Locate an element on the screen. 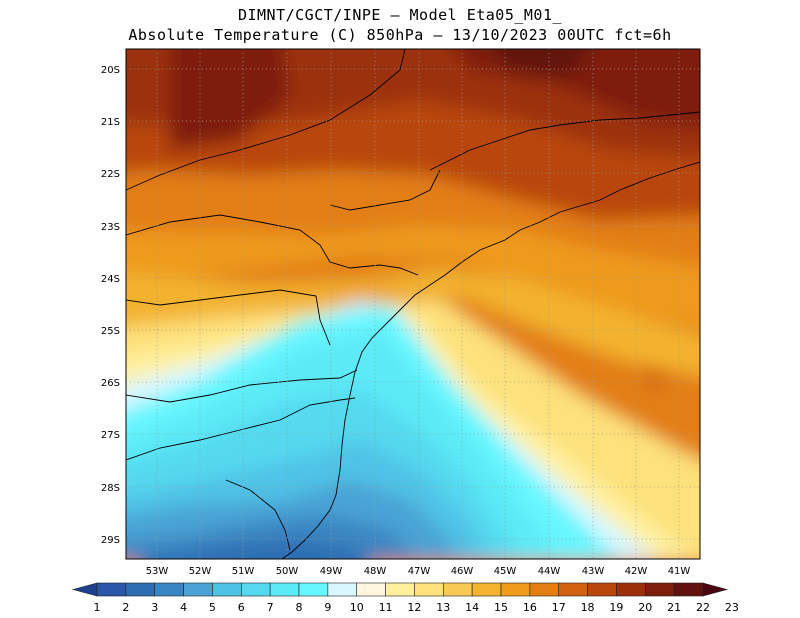 The image size is (800, 618). border-mg-rj is located at coordinates (564, 141).